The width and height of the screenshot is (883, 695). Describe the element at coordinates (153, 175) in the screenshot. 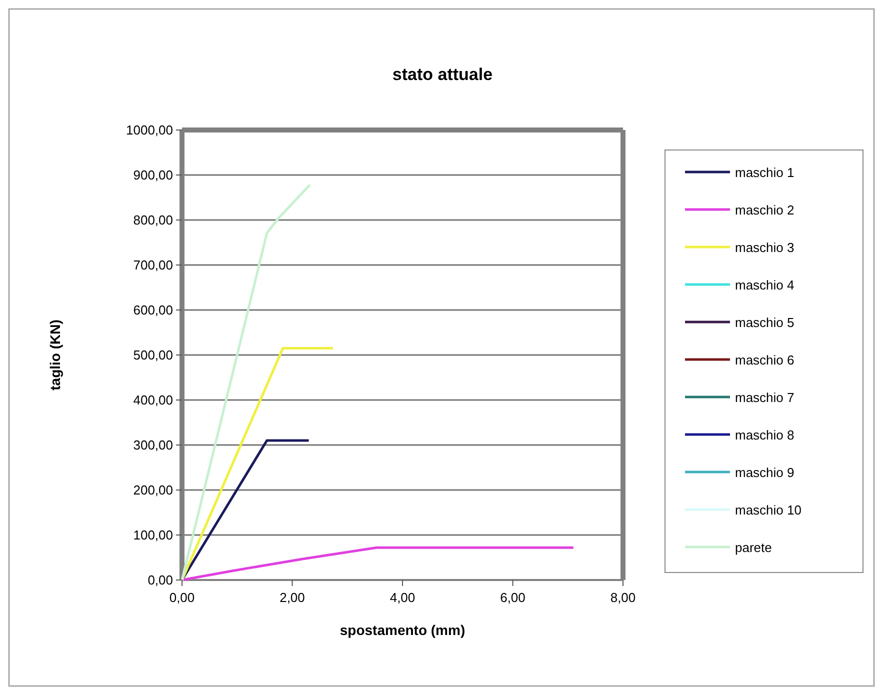

I see `y-tick-label: 900,00` at that location.